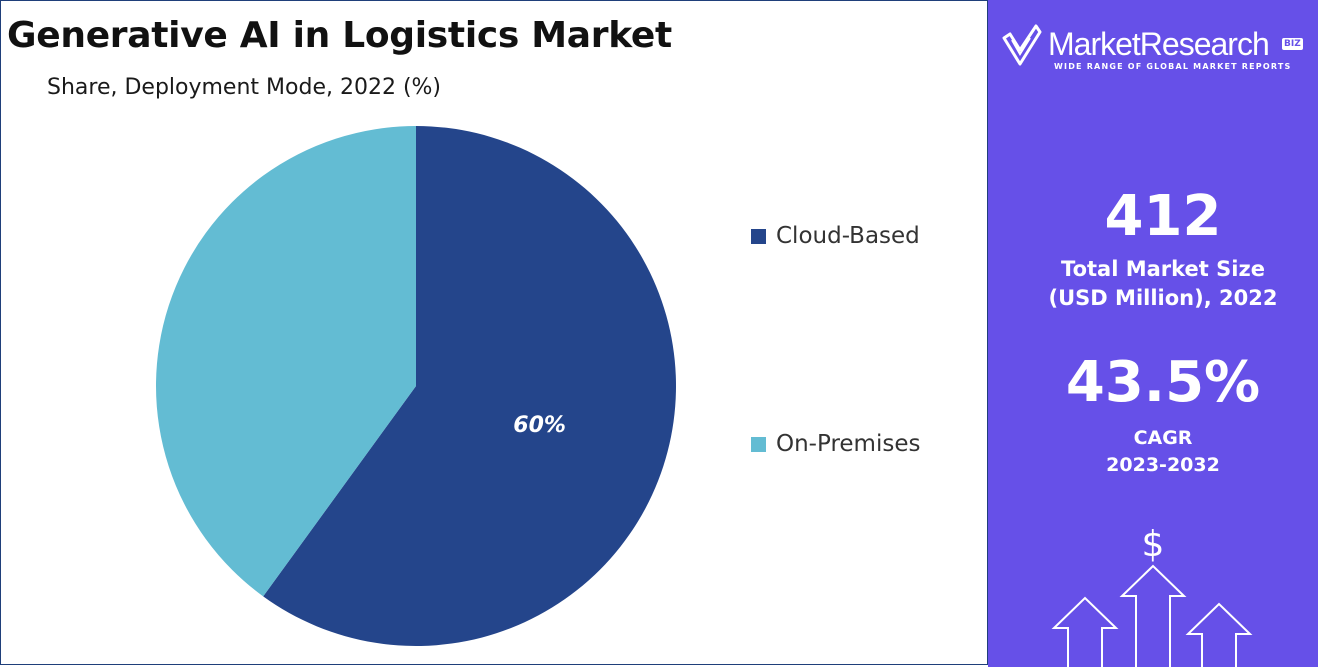  What do you see at coordinates (539, 425) in the screenshot?
I see `data-label-cloud-based: 60%` at bounding box center [539, 425].